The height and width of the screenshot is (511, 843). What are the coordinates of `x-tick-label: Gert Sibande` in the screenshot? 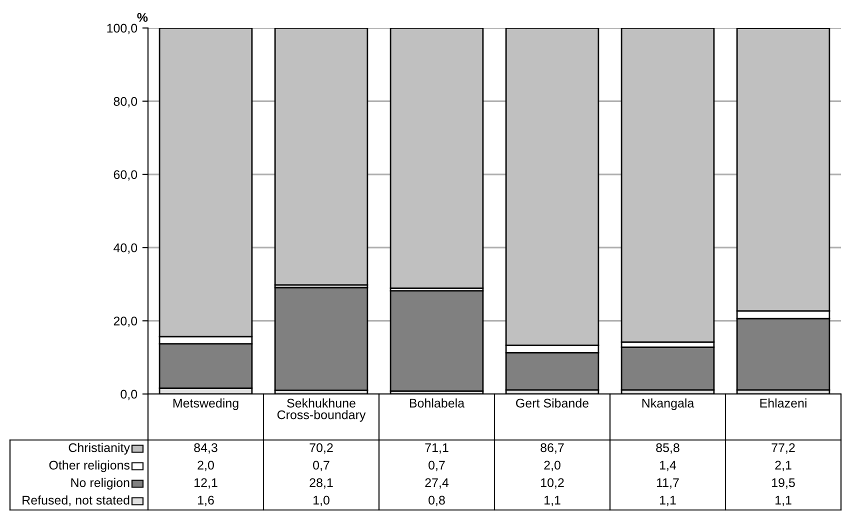 It's located at (552, 403).